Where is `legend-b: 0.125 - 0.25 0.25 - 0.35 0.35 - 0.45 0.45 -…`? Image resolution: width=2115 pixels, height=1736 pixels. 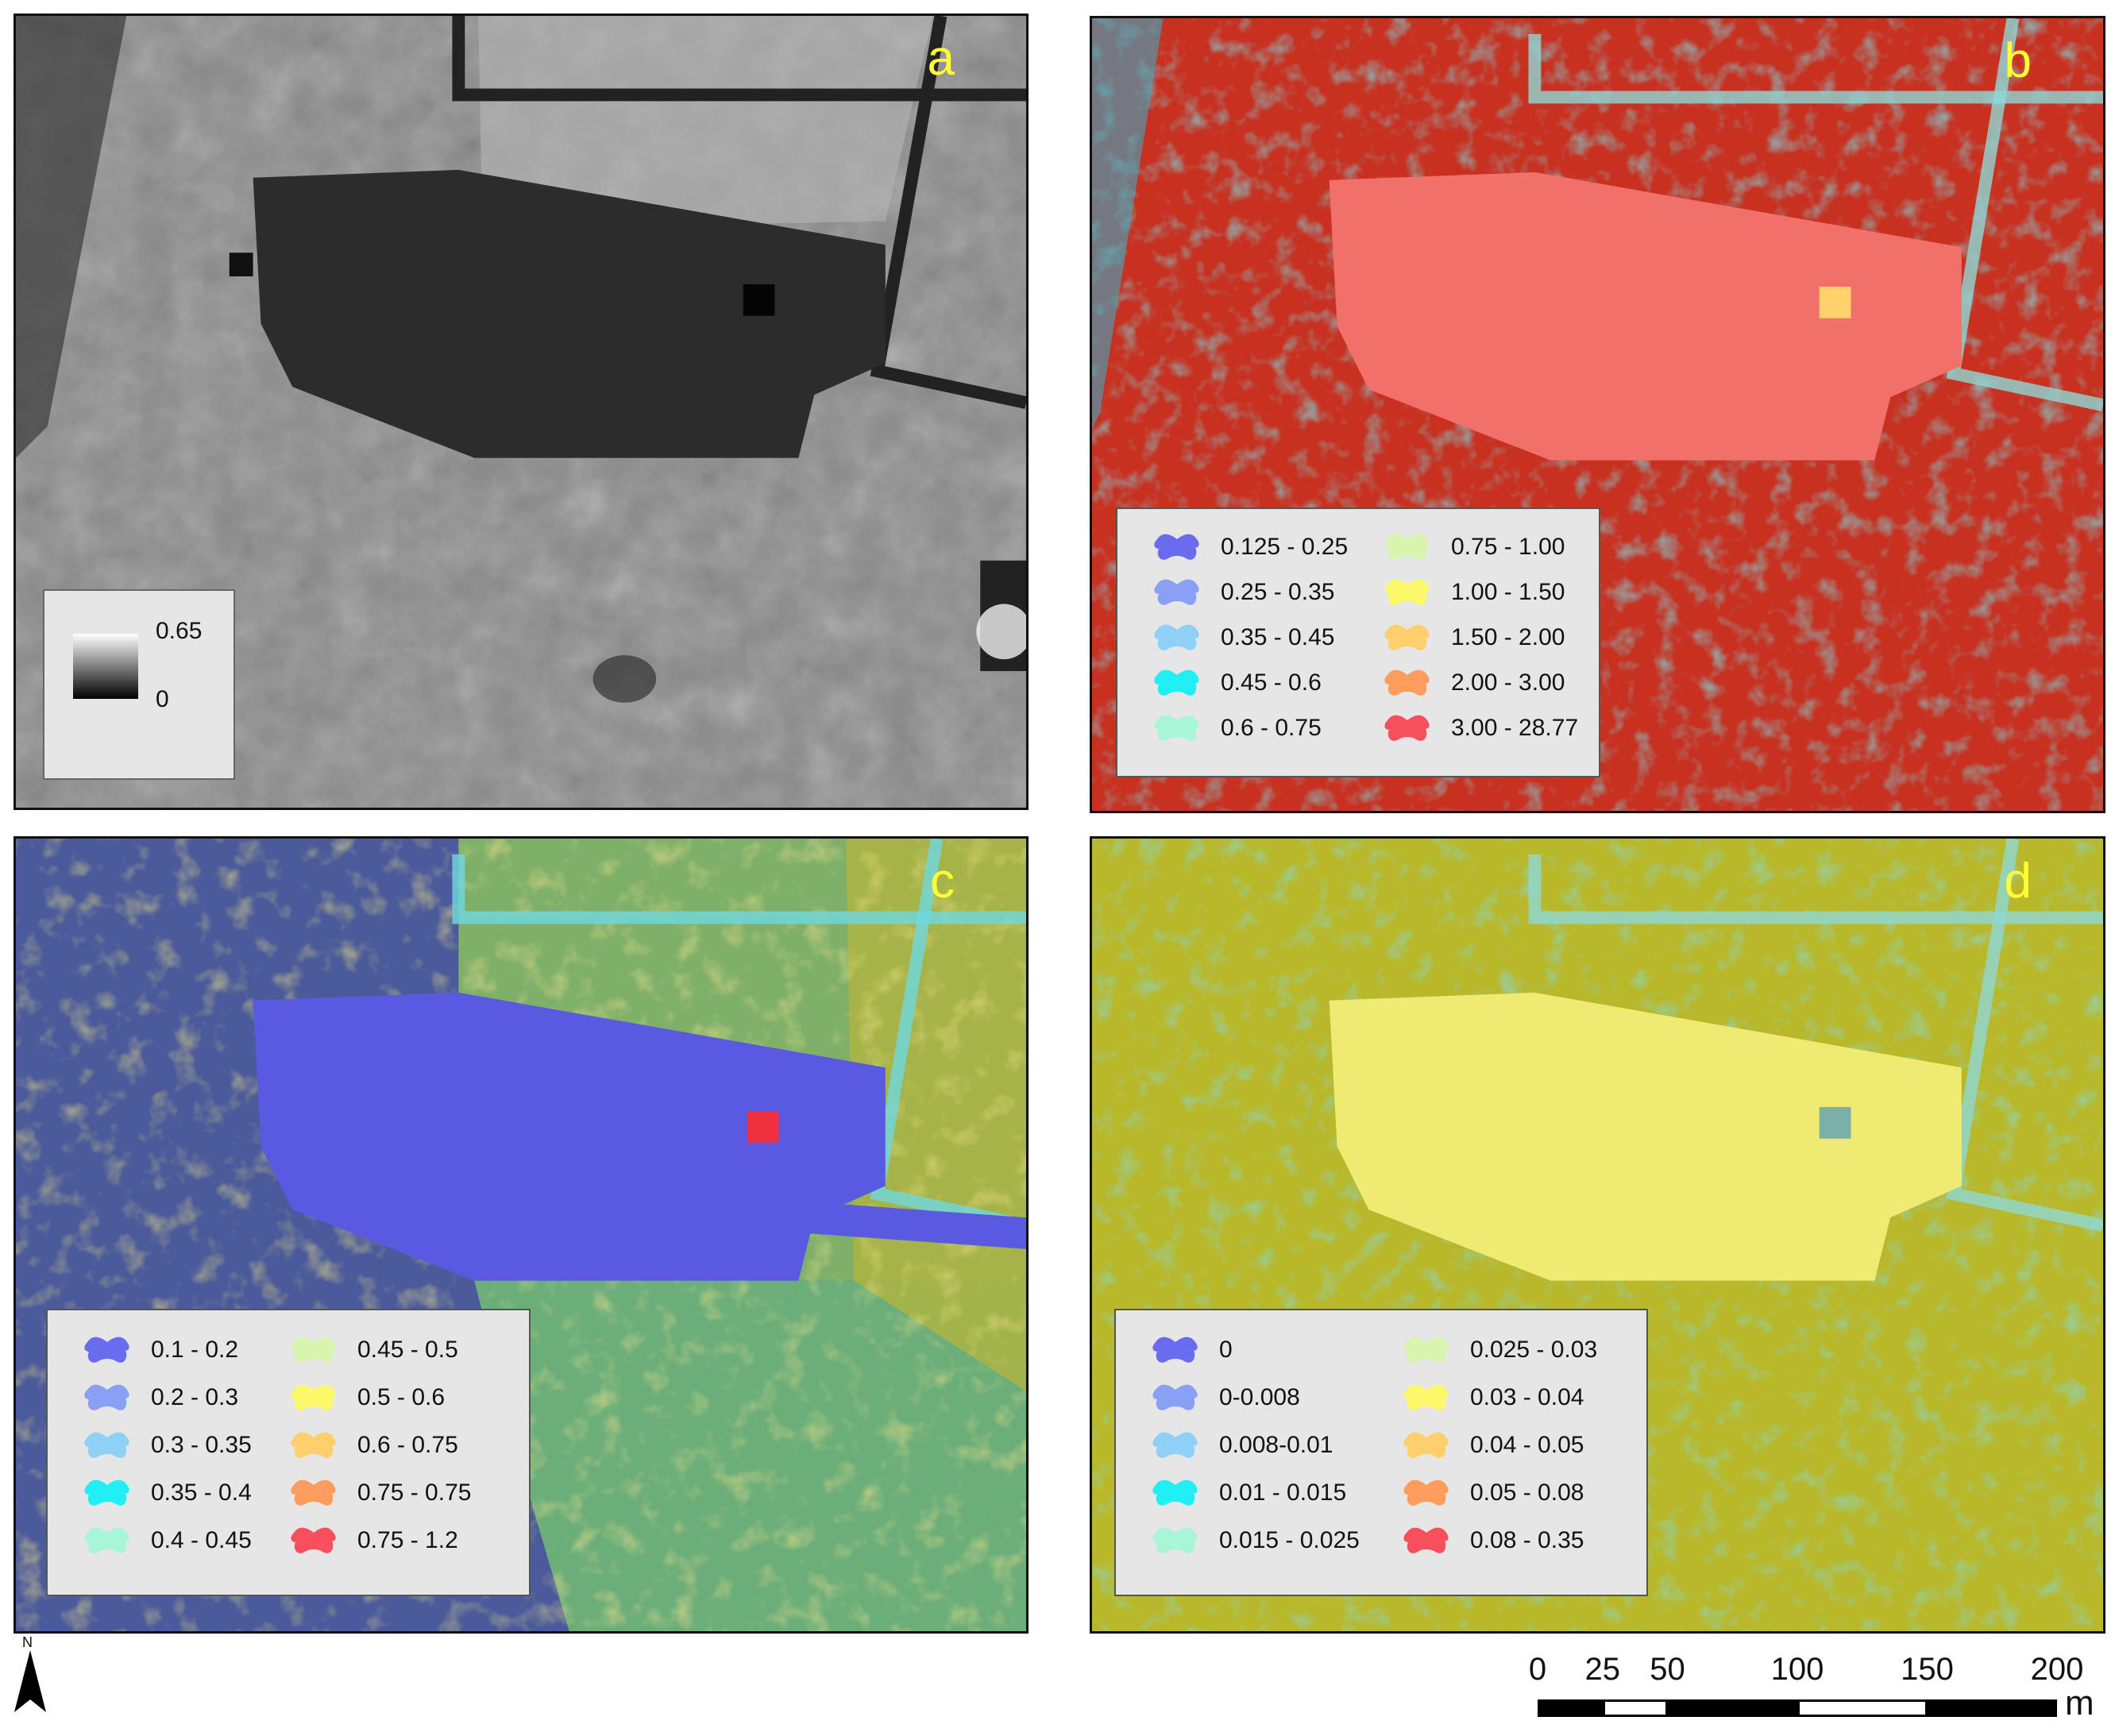 legend-b: 0.125 - 0.25 0.25 - 0.35 0.35 - 0.45 0.45 -… is located at coordinates (1358, 642).